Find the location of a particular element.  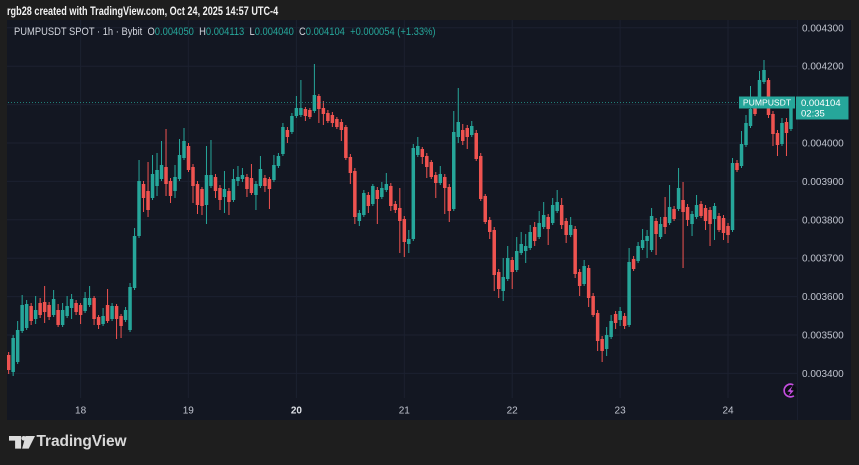

svg-text: PUMPUSDT is located at coordinates (767, 103).